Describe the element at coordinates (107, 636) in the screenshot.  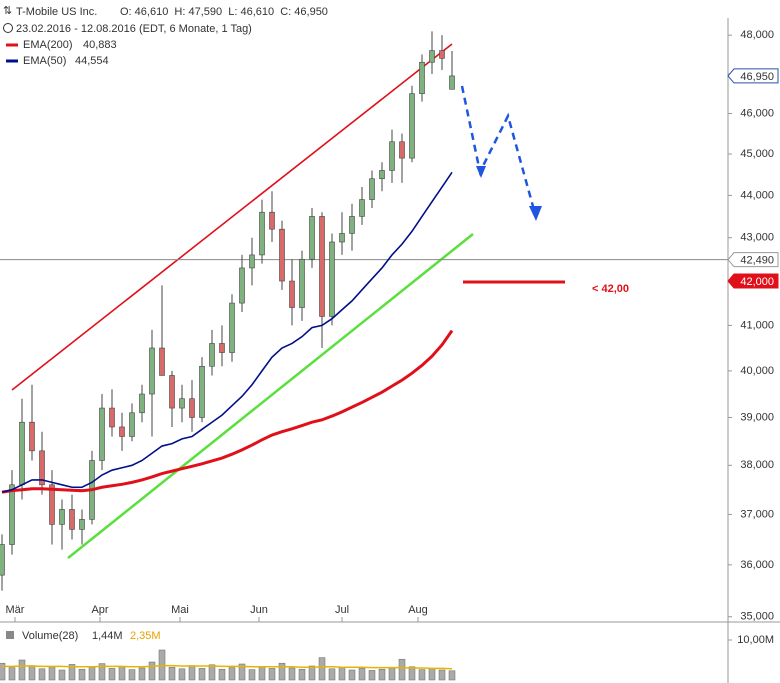
I see `volume-stat: 1,44M` at that location.